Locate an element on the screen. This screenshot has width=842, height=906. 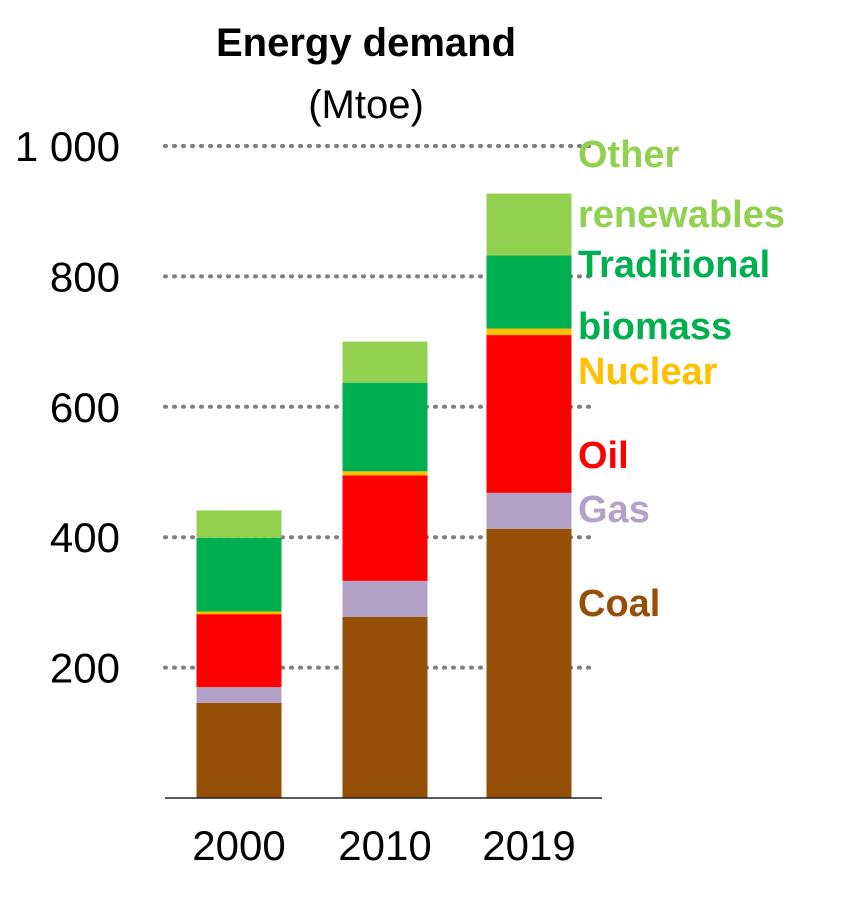
bar-segment-nuclear-2019 is located at coordinates (529, 332).